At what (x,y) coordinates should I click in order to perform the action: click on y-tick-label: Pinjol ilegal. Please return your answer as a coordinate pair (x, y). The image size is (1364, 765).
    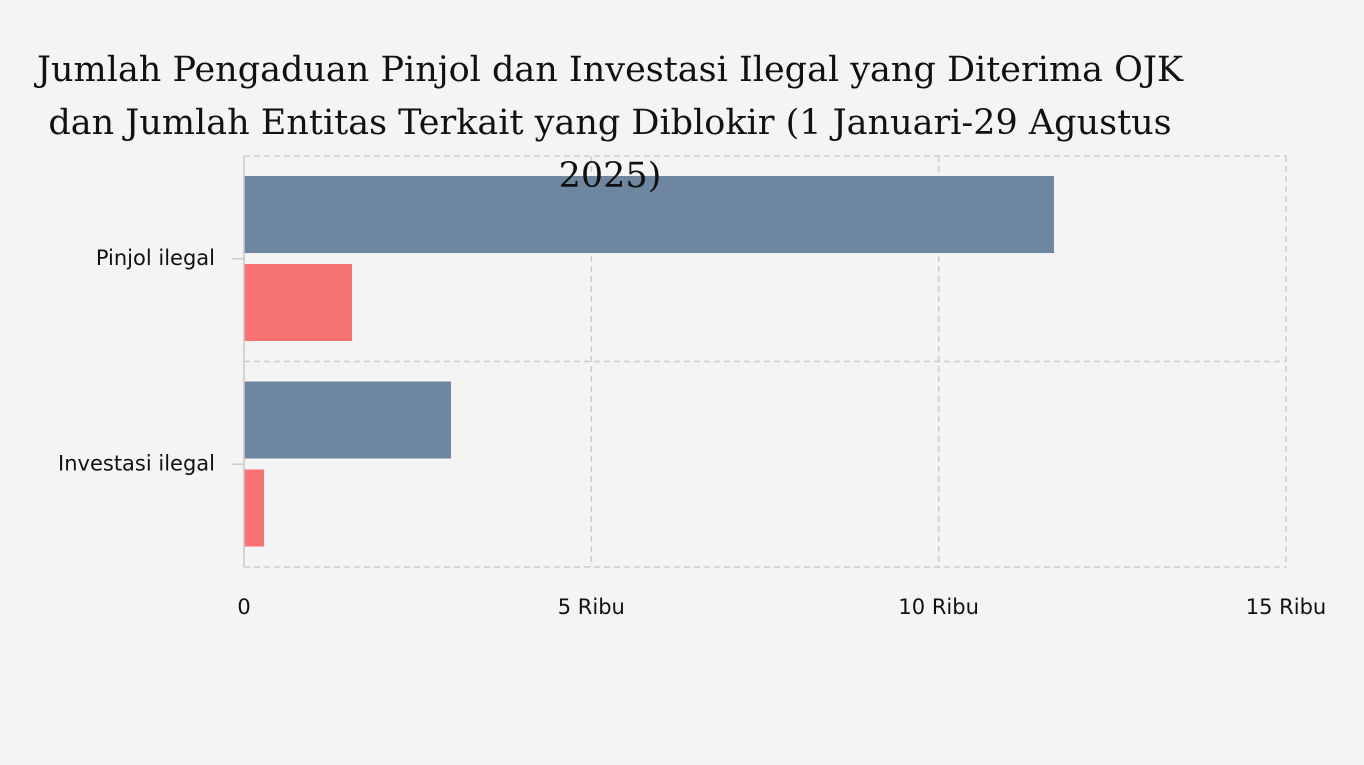
    Looking at the image, I should click on (155, 258).